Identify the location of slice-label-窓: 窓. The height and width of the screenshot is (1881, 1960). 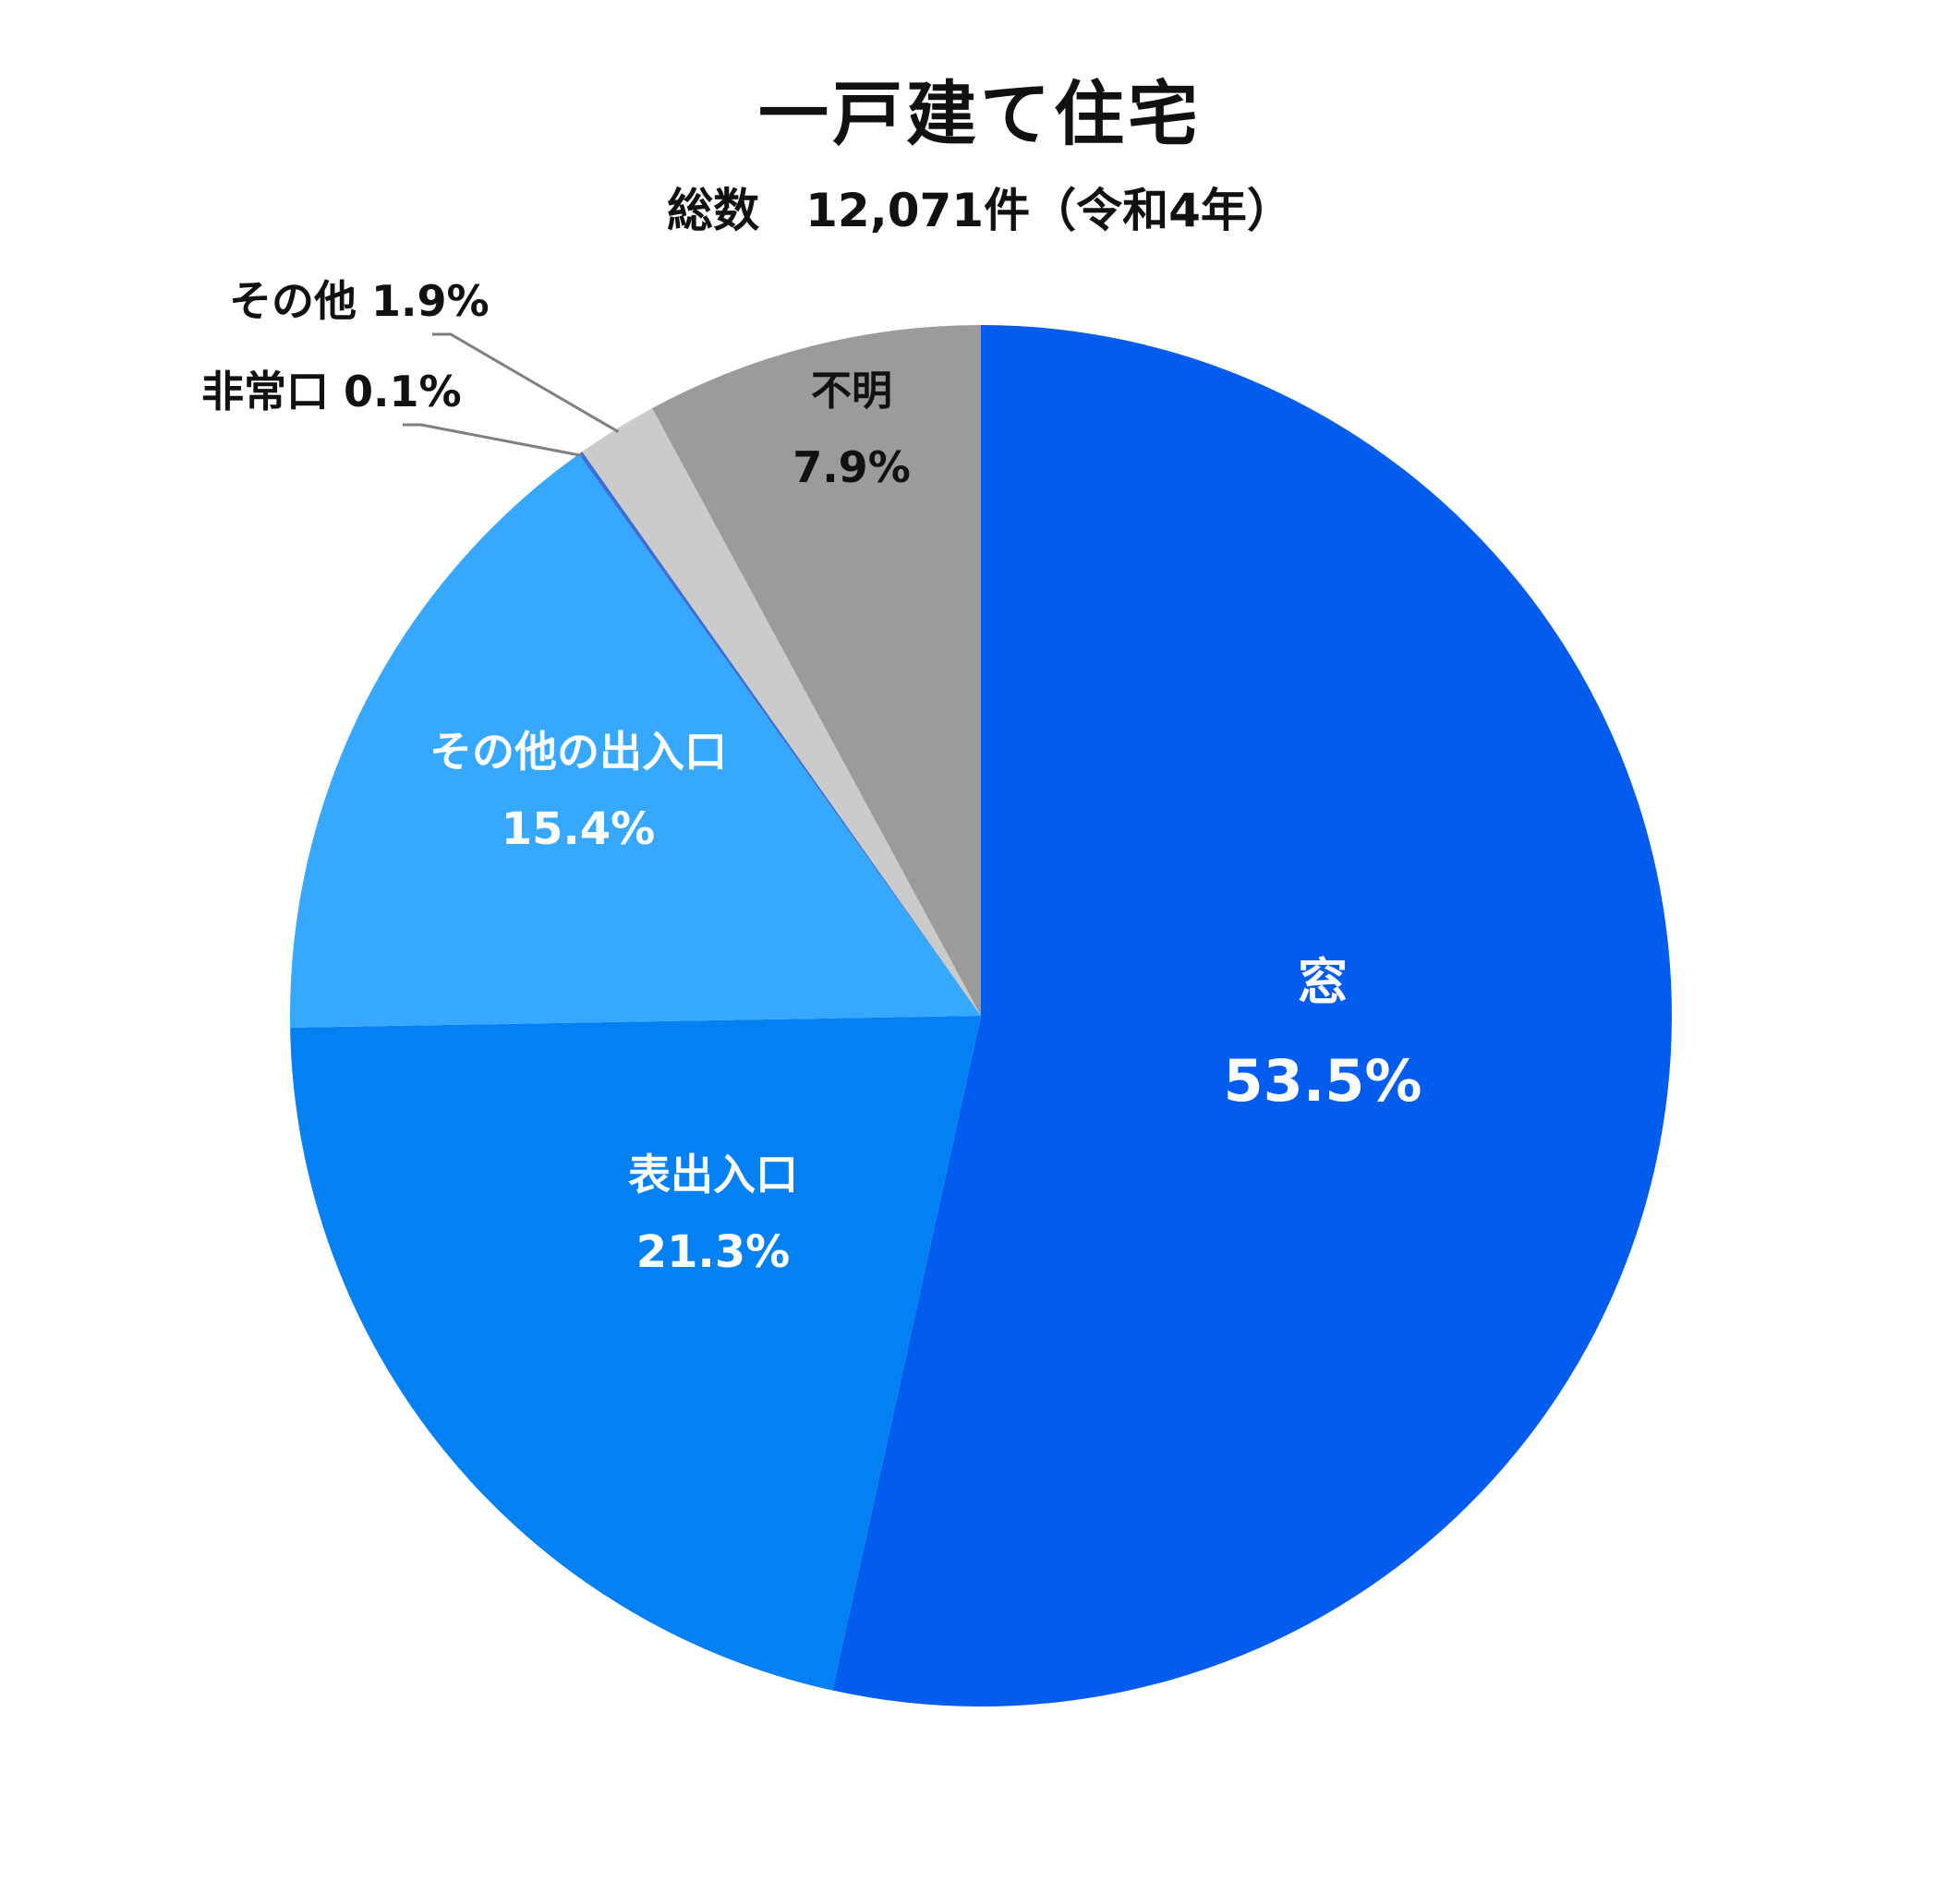
(1323, 982).